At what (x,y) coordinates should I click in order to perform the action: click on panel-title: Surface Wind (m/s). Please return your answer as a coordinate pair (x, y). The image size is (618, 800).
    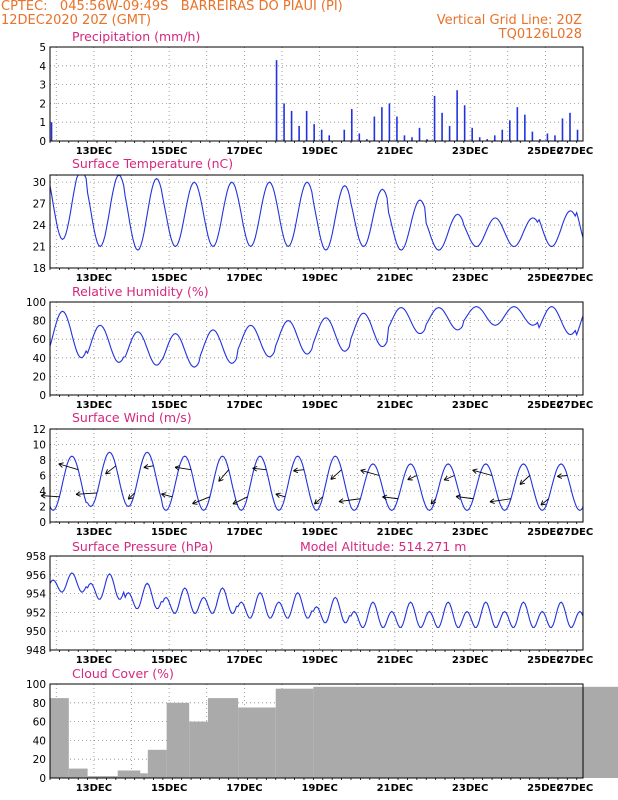
    Looking at the image, I should click on (132, 417).